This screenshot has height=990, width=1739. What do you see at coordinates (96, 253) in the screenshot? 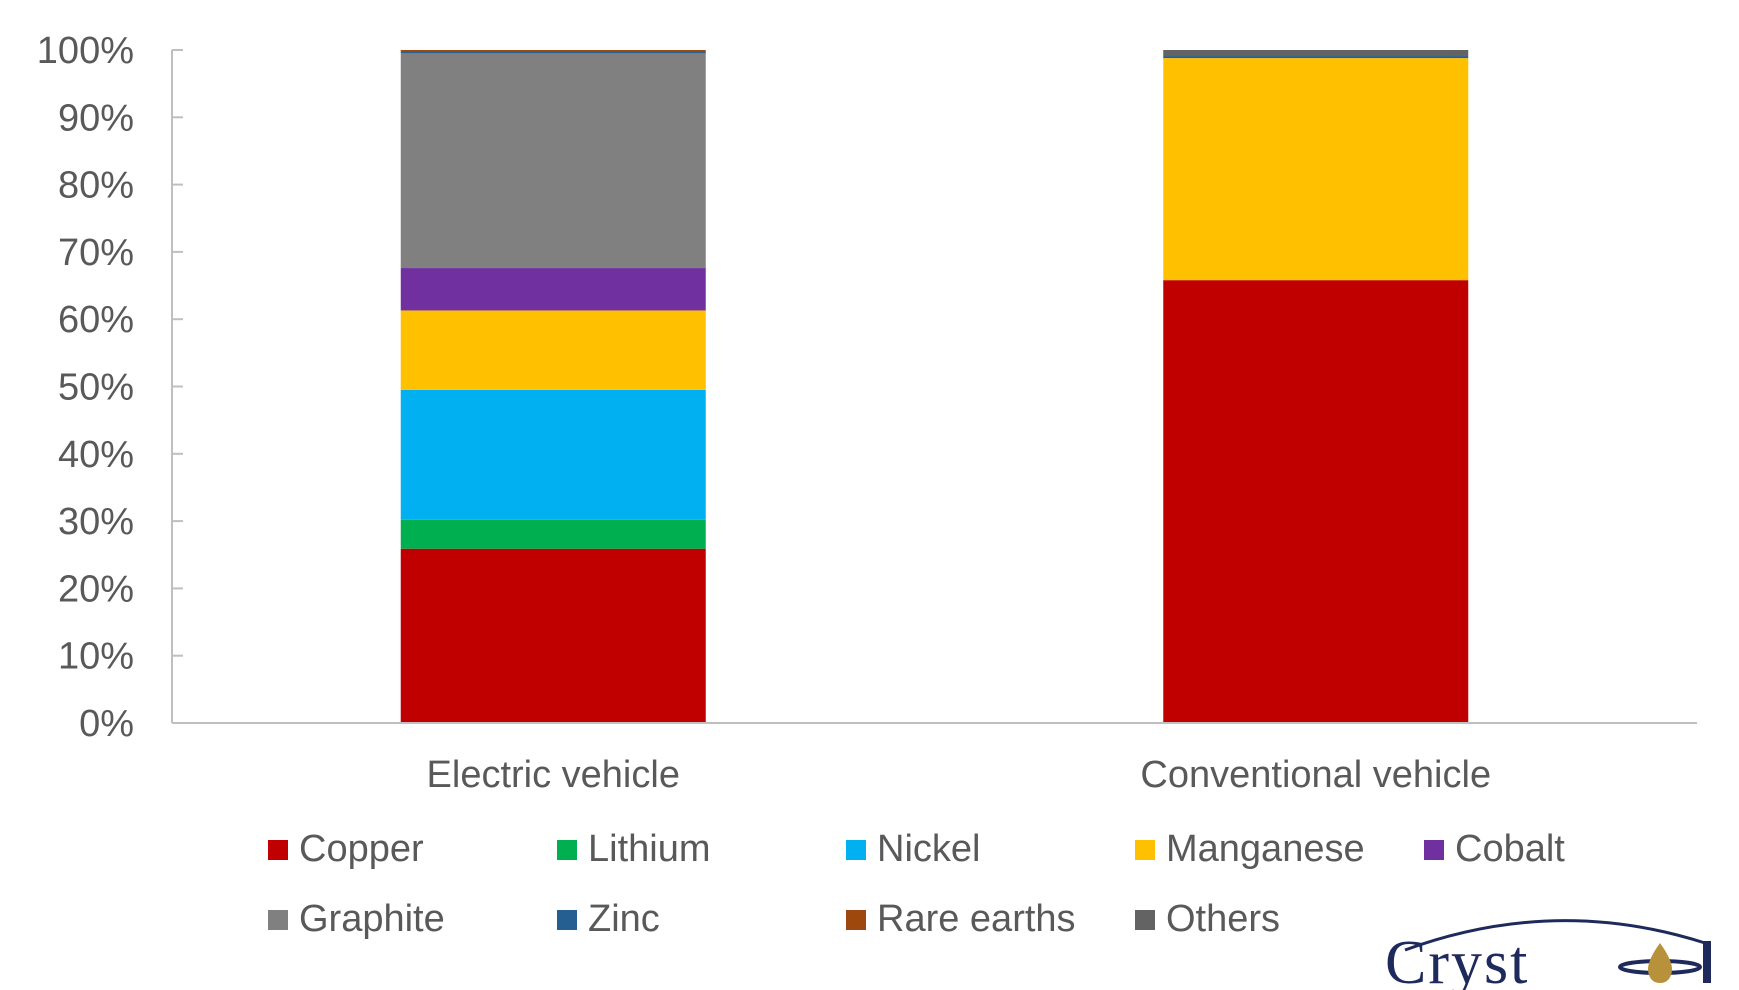
I see `y-tick-label: 70%` at bounding box center [96, 253].